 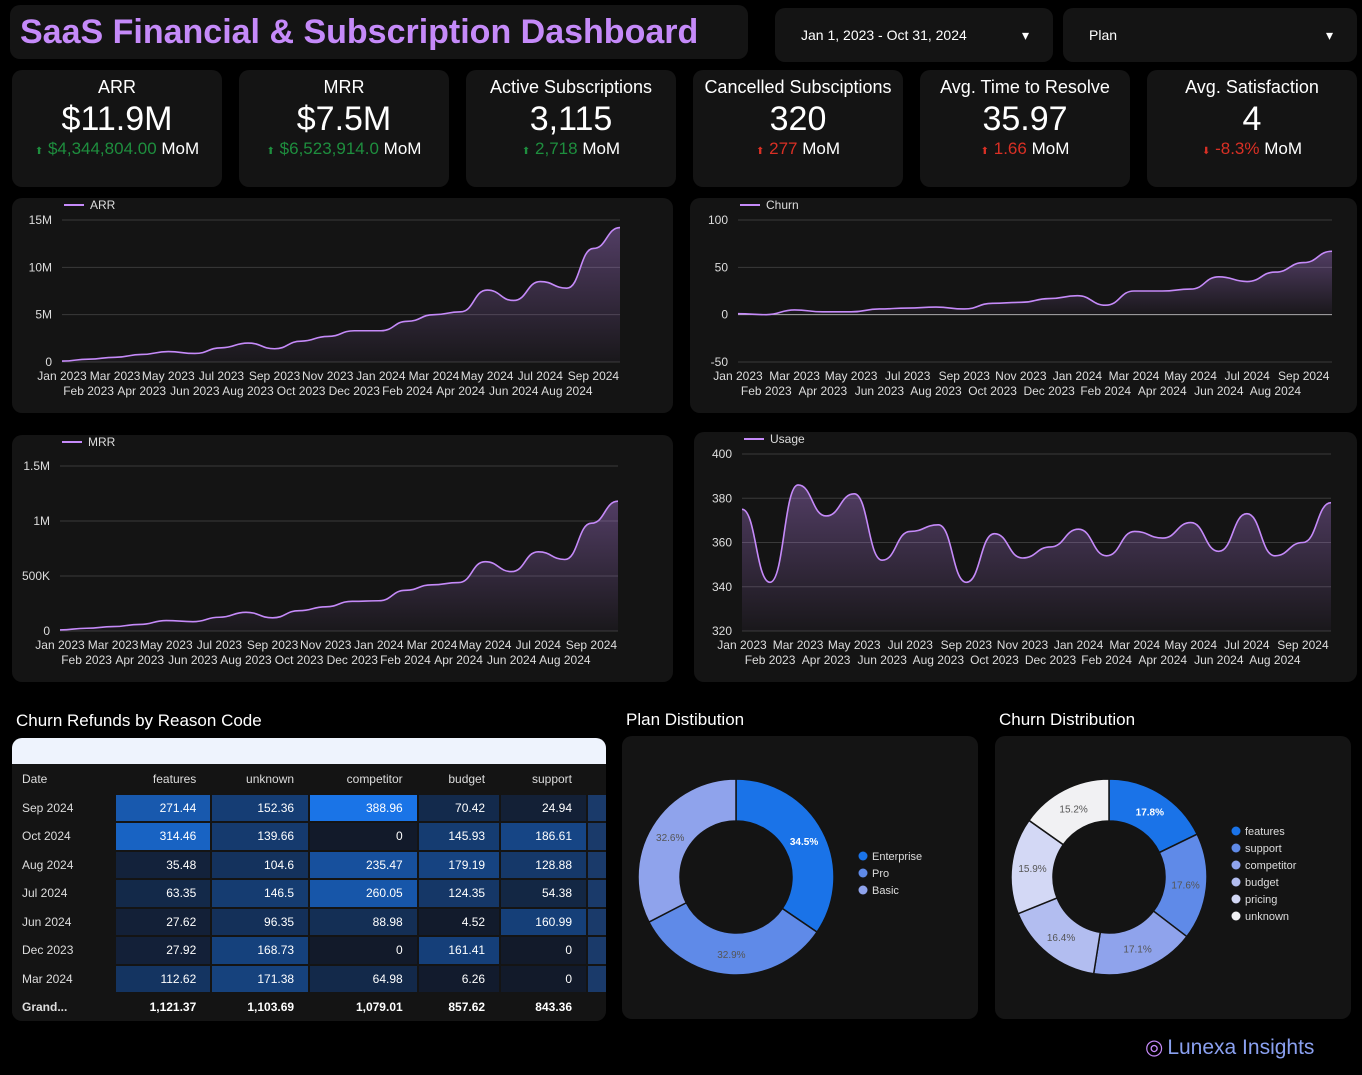 What do you see at coordinates (1210, 35) in the screenshot?
I see `plan-filter: Plan ▾` at bounding box center [1210, 35].